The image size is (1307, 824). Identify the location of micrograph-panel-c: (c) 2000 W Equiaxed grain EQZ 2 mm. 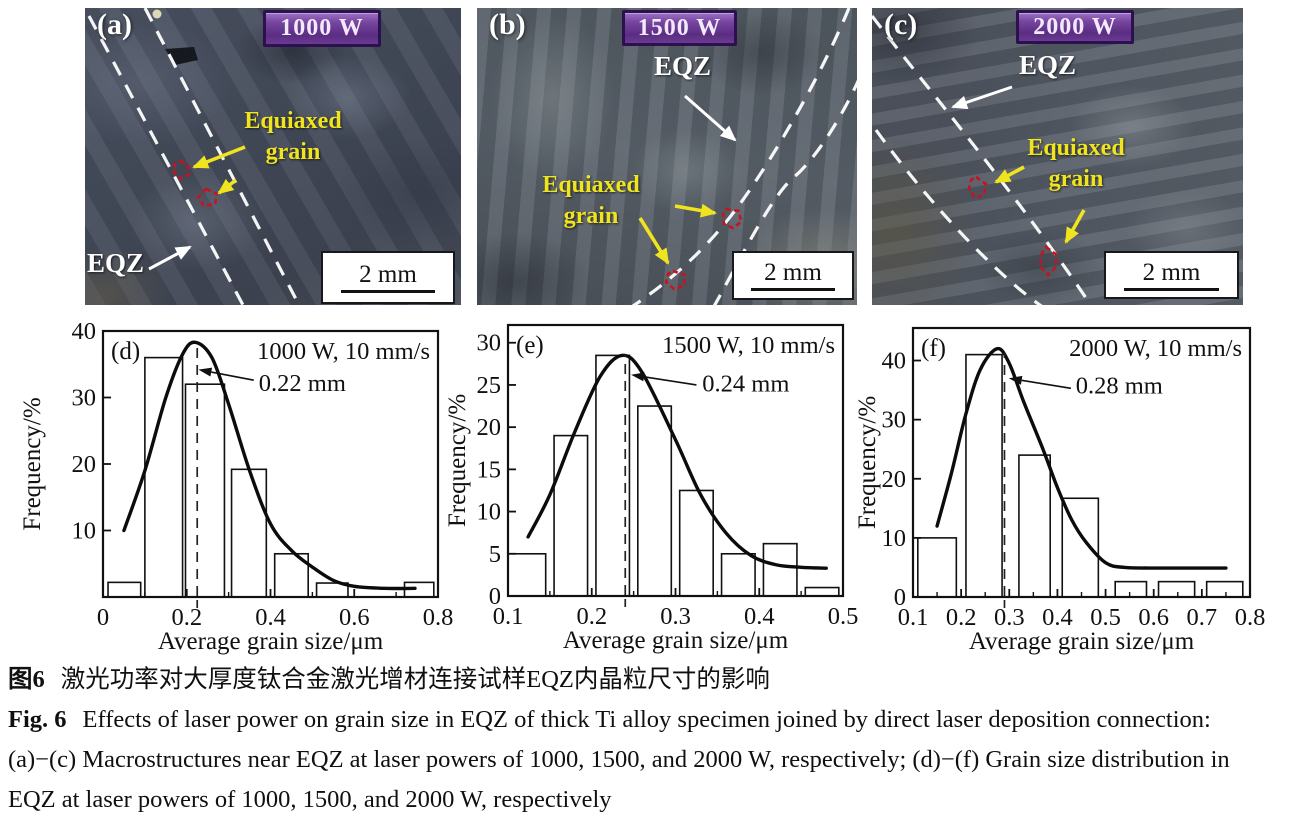
(1057, 156).